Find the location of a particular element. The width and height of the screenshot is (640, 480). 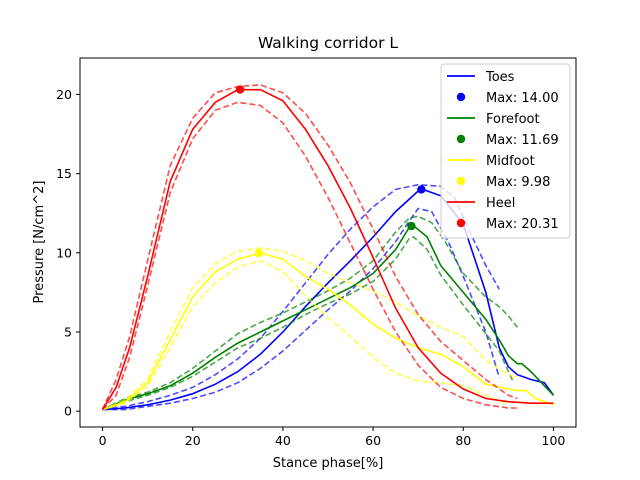

x-tick-label: 80 is located at coordinates (463, 440).